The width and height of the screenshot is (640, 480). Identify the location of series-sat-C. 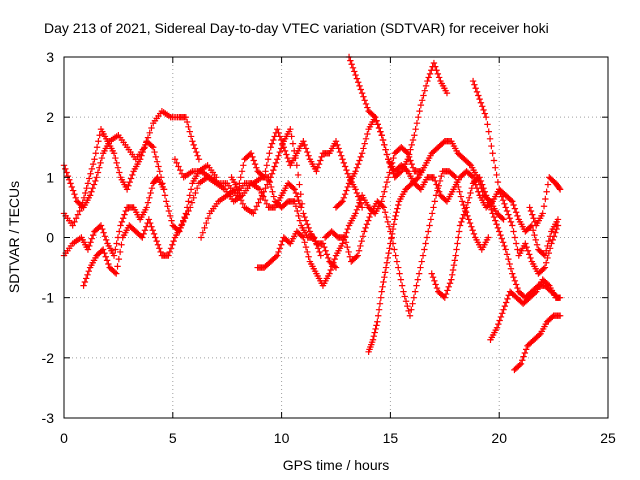
(114, 216).